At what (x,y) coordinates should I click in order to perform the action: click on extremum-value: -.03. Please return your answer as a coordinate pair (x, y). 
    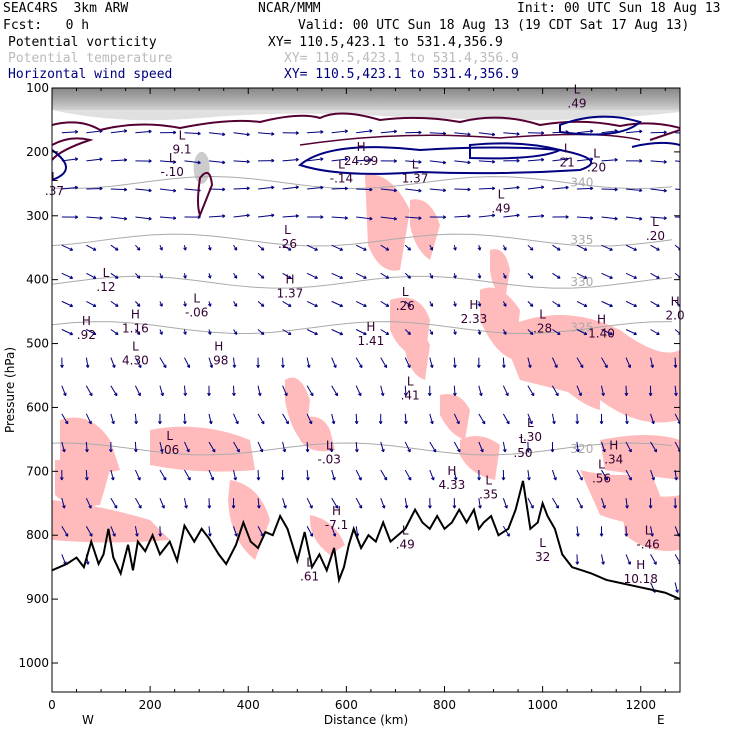
    Looking at the image, I should click on (328, 459).